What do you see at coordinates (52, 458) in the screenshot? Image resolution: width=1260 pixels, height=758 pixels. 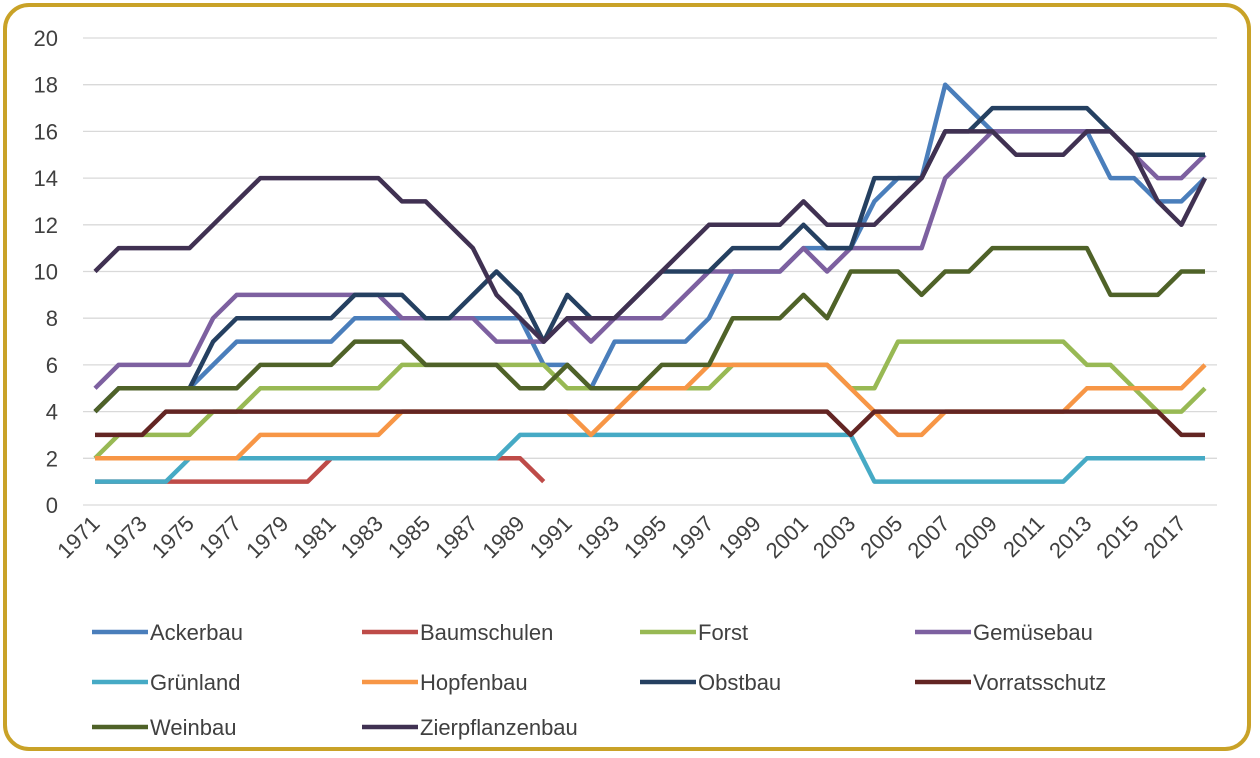 I see `y-tick-label: 2` at bounding box center [52, 458].